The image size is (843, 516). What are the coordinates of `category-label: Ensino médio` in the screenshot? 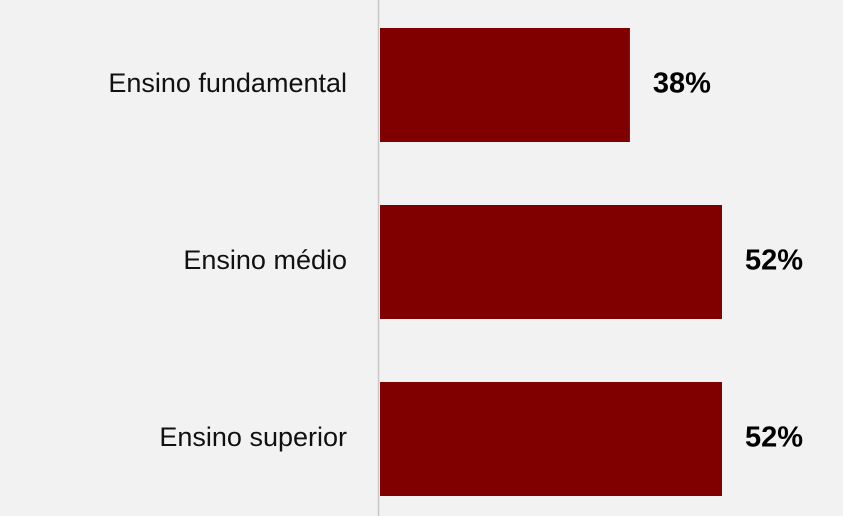 It's located at (265, 260).